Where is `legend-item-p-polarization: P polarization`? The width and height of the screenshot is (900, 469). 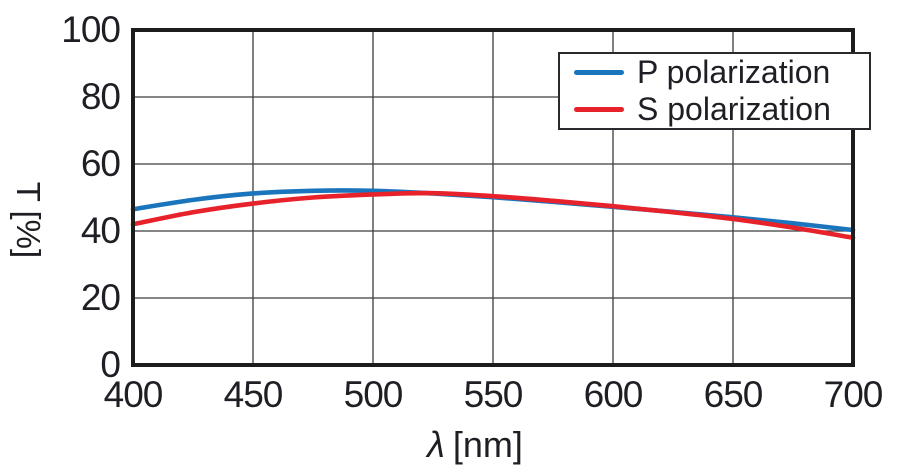 legend-item-p-polarization: P polarization is located at coordinates (721, 72).